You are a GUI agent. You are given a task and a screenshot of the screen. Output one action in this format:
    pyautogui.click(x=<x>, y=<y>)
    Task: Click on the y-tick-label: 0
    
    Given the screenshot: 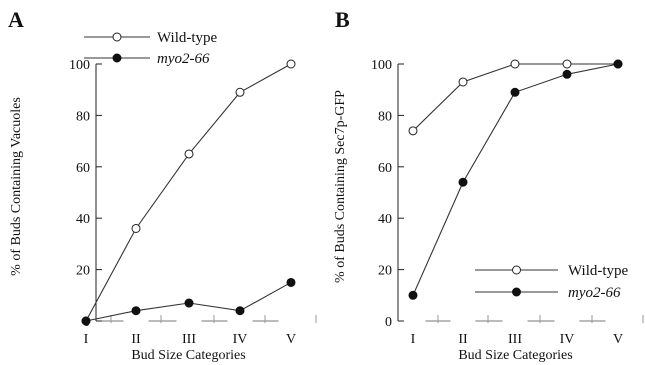 What is the action you would take?
    pyautogui.click(x=388, y=322)
    